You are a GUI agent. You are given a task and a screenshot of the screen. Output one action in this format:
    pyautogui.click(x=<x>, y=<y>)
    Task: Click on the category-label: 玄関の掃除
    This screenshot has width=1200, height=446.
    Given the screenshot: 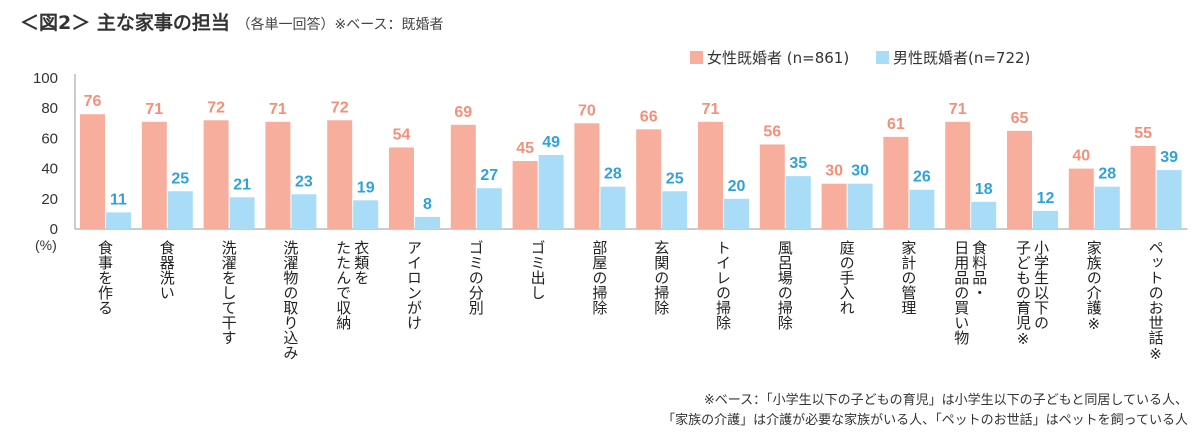 What is the action you would take?
    pyautogui.click(x=661, y=277)
    